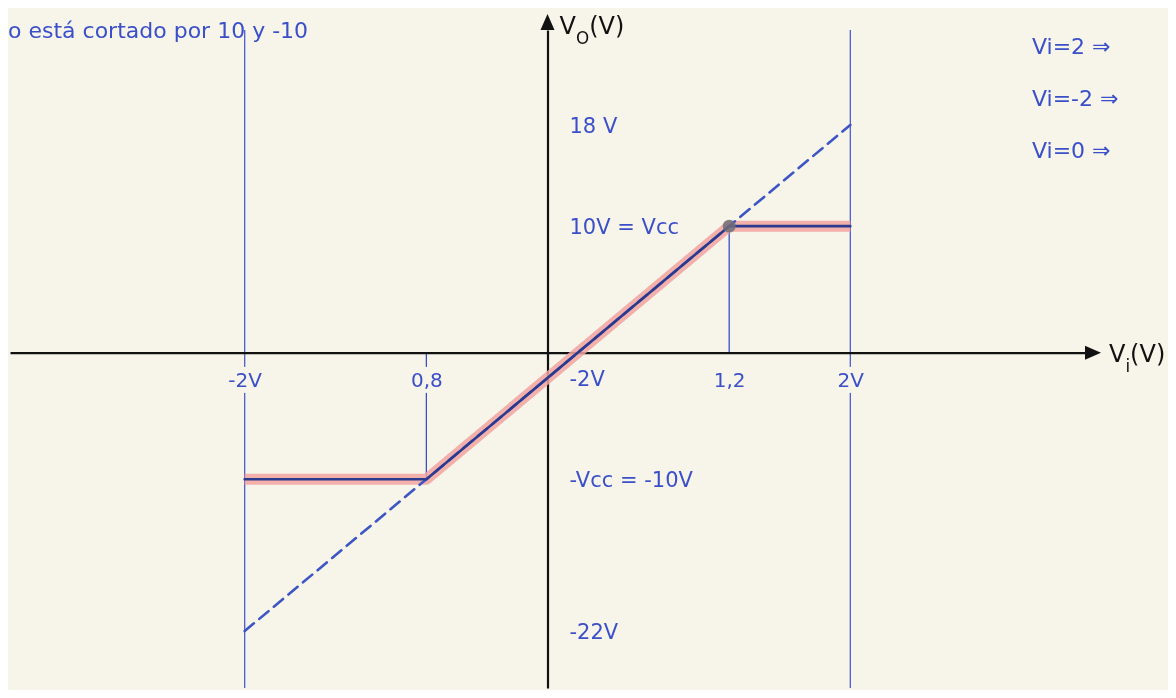 Image resolution: width=1176 pixels, height=698 pixels. I want to click on y-axis-title: V$_{O}$(V), so click(592, 30).